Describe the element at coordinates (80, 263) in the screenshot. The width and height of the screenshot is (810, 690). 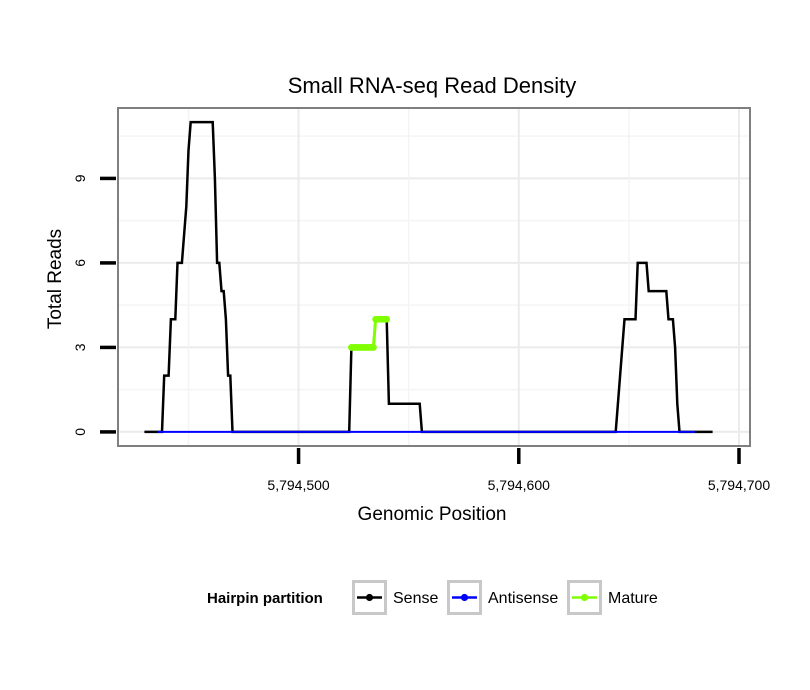
I see `y-tick-label: 6` at that location.